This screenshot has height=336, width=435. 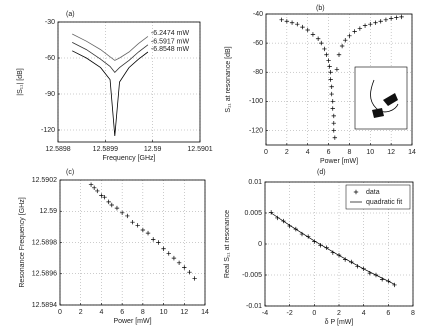 What do you see at coordinates (412, 152) in the screenshot?
I see `x-tick-label: 14` at bounding box center [412, 152].